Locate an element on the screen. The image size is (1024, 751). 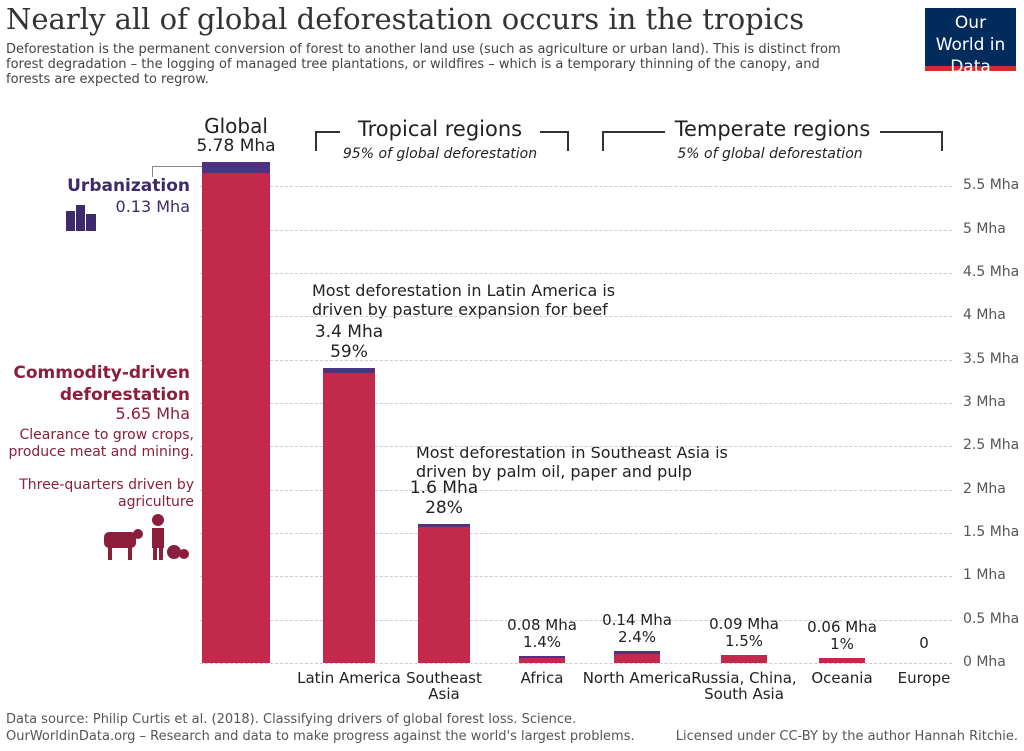
share-label: 1.4% is located at coordinates (542, 642).